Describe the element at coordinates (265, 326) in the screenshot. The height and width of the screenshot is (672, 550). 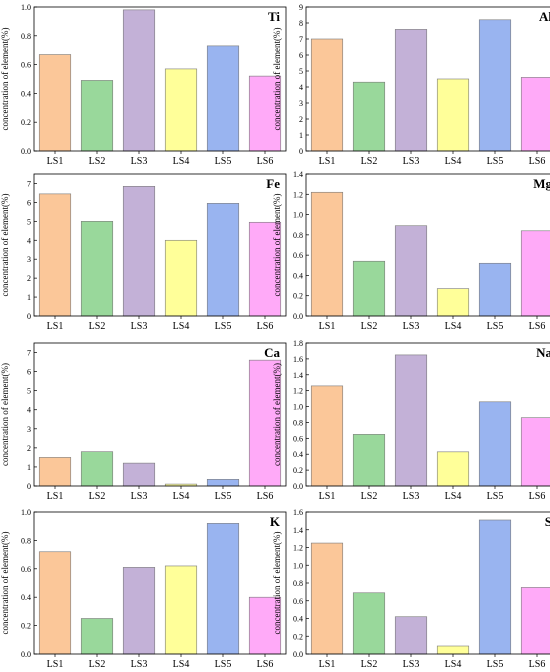
I see `x-tick-label-fe-ls6: LS6` at that location.